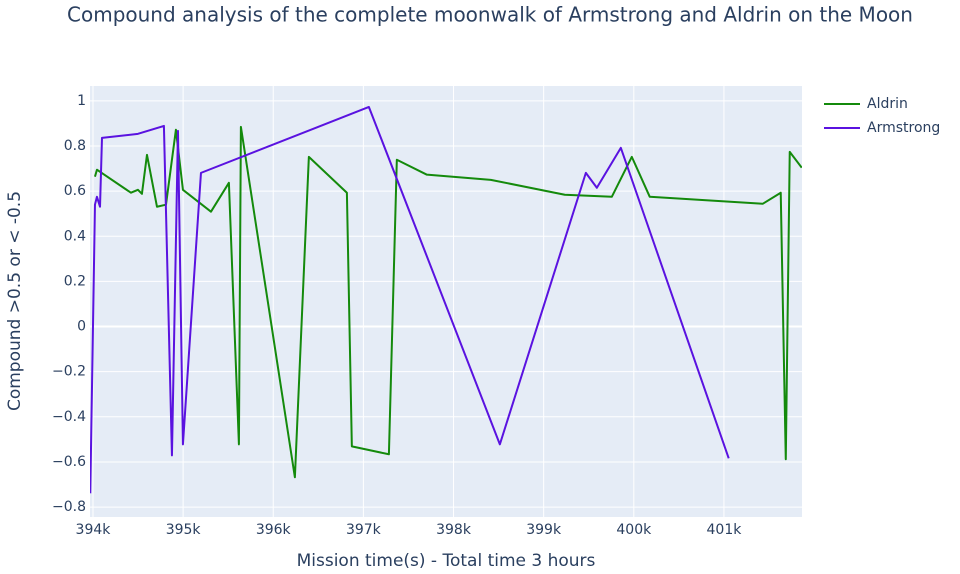  Describe the element at coordinates (15, 301) in the screenshot. I see `y-axis-title: Compound >0.5 or < -0.5` at that location.